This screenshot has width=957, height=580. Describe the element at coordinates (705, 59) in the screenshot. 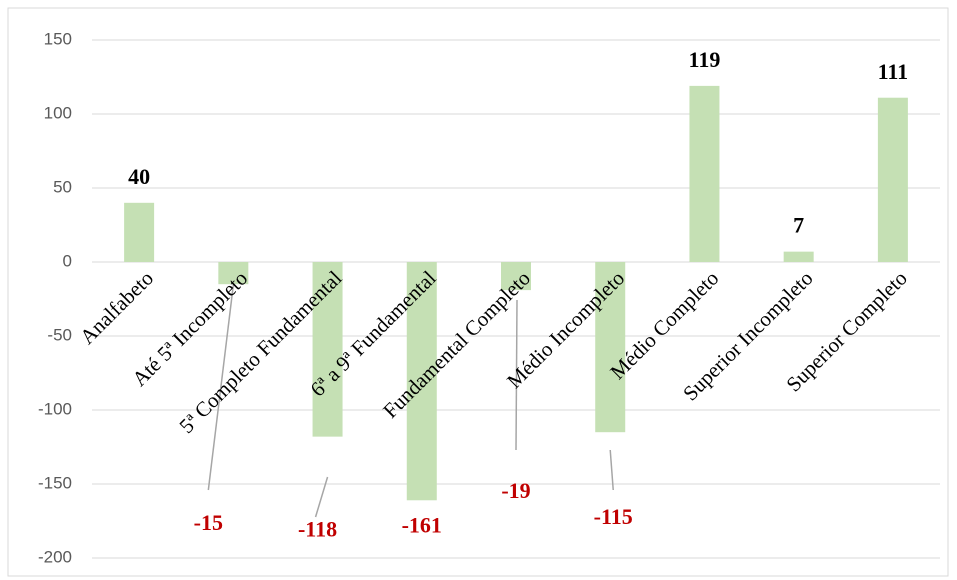

I see `data-label: 119` at that location.